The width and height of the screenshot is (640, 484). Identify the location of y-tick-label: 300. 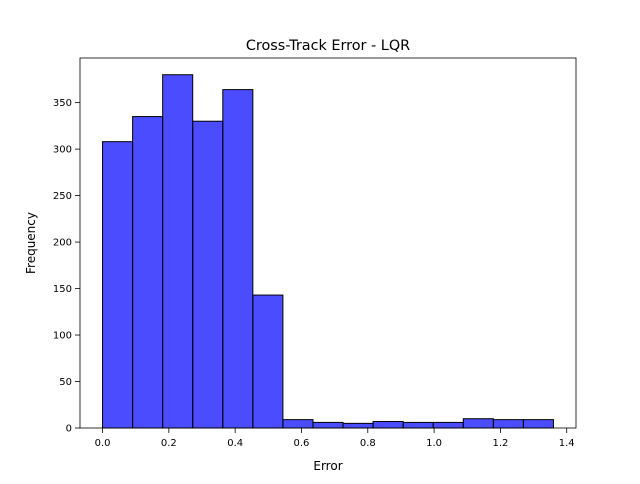
(62, 150).